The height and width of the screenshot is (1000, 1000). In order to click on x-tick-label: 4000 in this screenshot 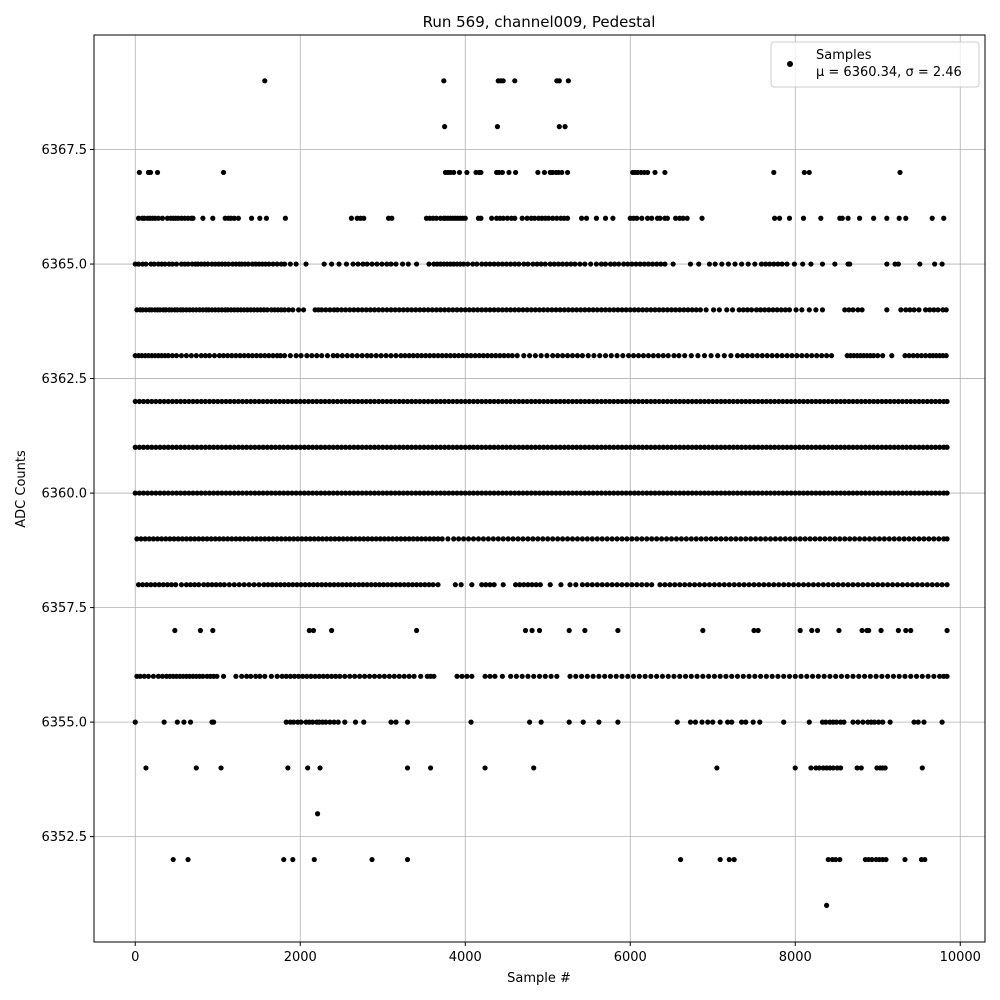, I will do `click(465, 957)`.